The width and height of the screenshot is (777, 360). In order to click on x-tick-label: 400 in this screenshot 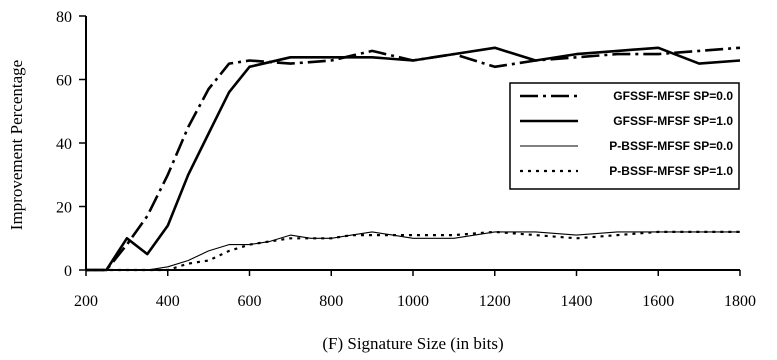, I will do `click(168, 301)`.